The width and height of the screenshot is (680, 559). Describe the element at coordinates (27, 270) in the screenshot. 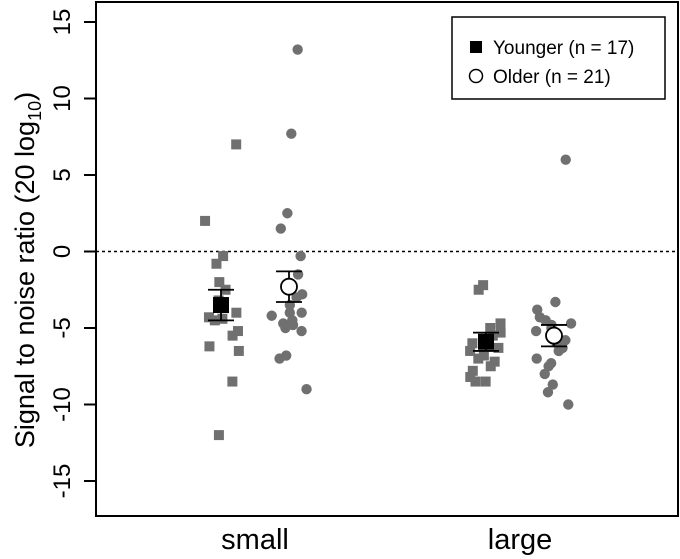

I see `y-axis-label: Signal to noise ratio (20 log10)` at that location.